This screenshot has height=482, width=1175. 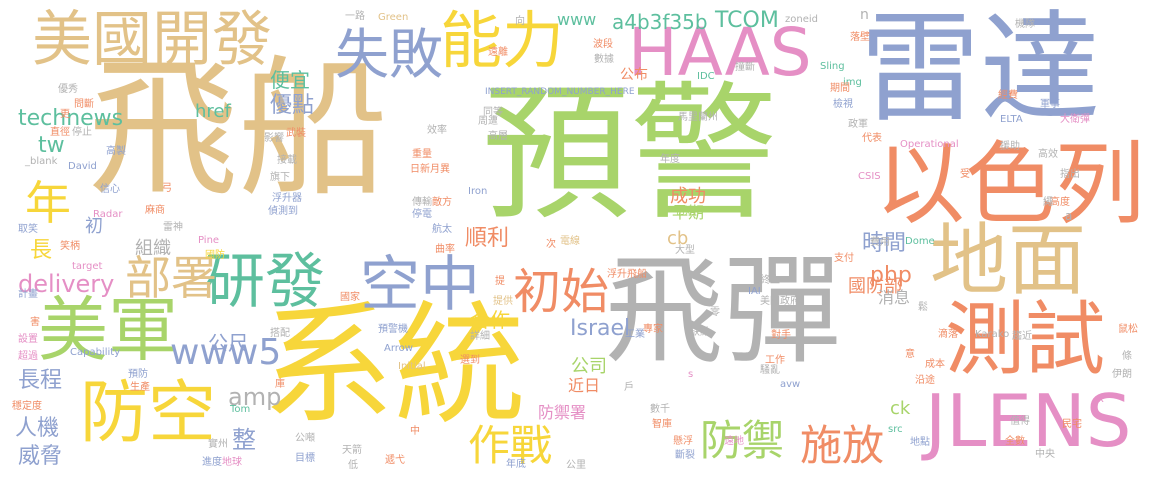 What do you see at coordinates (562, 412) in the screenshot?
I see `cloud-word: 防禦署` at bounding box center [562, 412].